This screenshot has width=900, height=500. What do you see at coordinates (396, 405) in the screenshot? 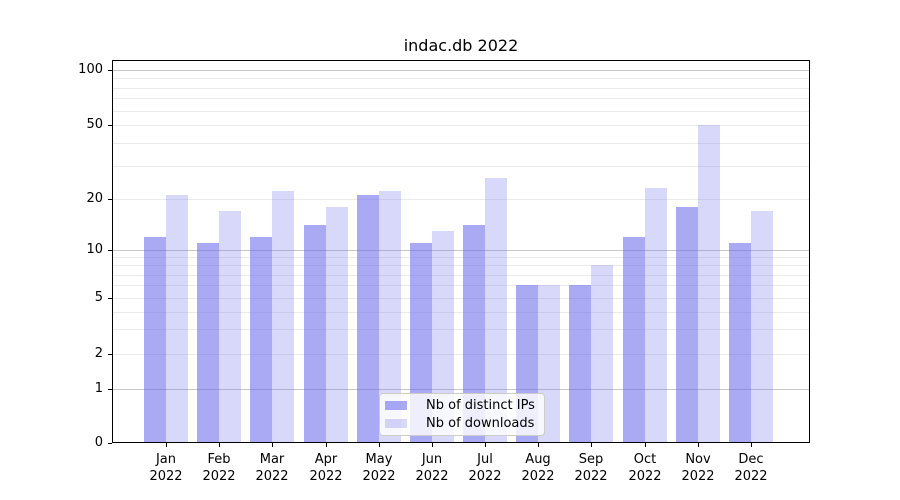
I see `legend-swatch-distinct-ips` at bounding box center [396, 405].